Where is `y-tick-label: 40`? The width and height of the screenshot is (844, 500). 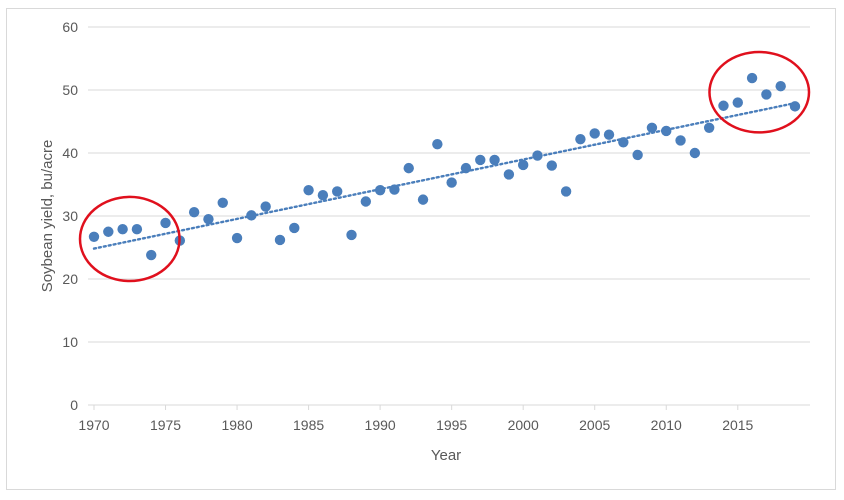
y-tick-label: 40 is located at coordinates (70, 153).